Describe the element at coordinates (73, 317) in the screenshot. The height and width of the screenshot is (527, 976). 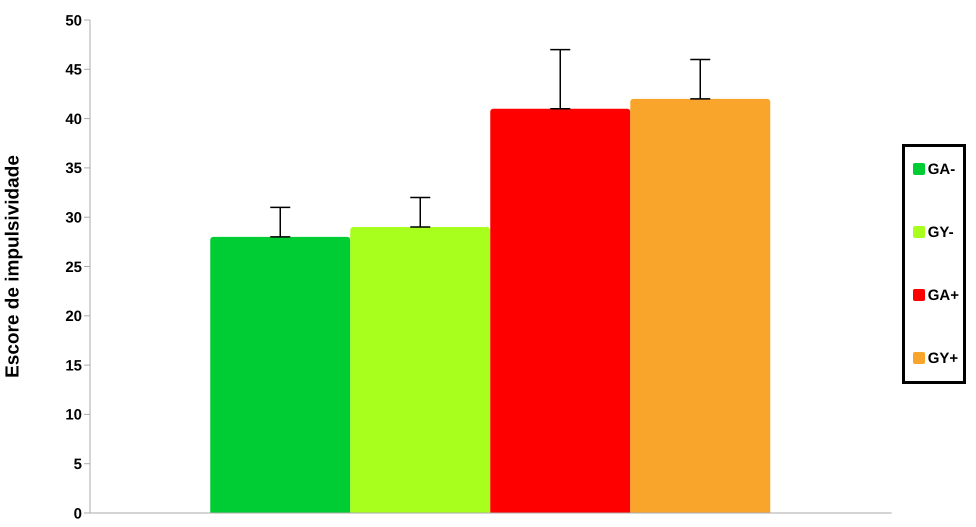
I see `y-tick-label: 20` at that location.